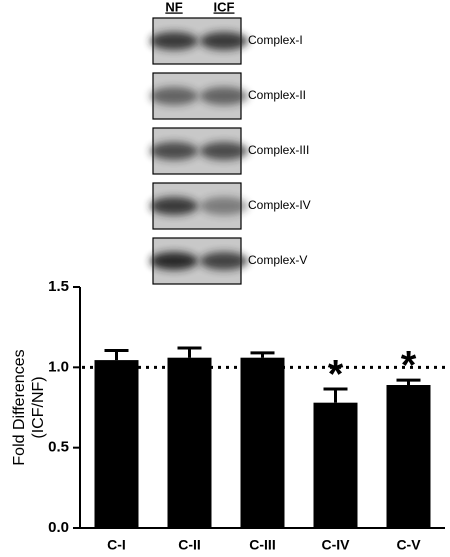  I want to click on band-label: Complex-V, so click(277, 260).